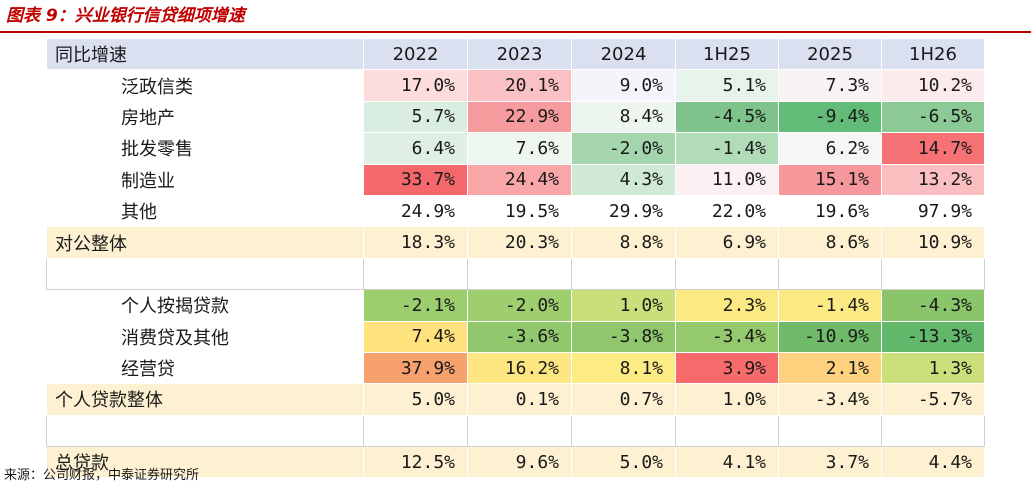 This screenshot has width=1031, height=486. I want to click on row-label: 房地产, so click(205, 117).